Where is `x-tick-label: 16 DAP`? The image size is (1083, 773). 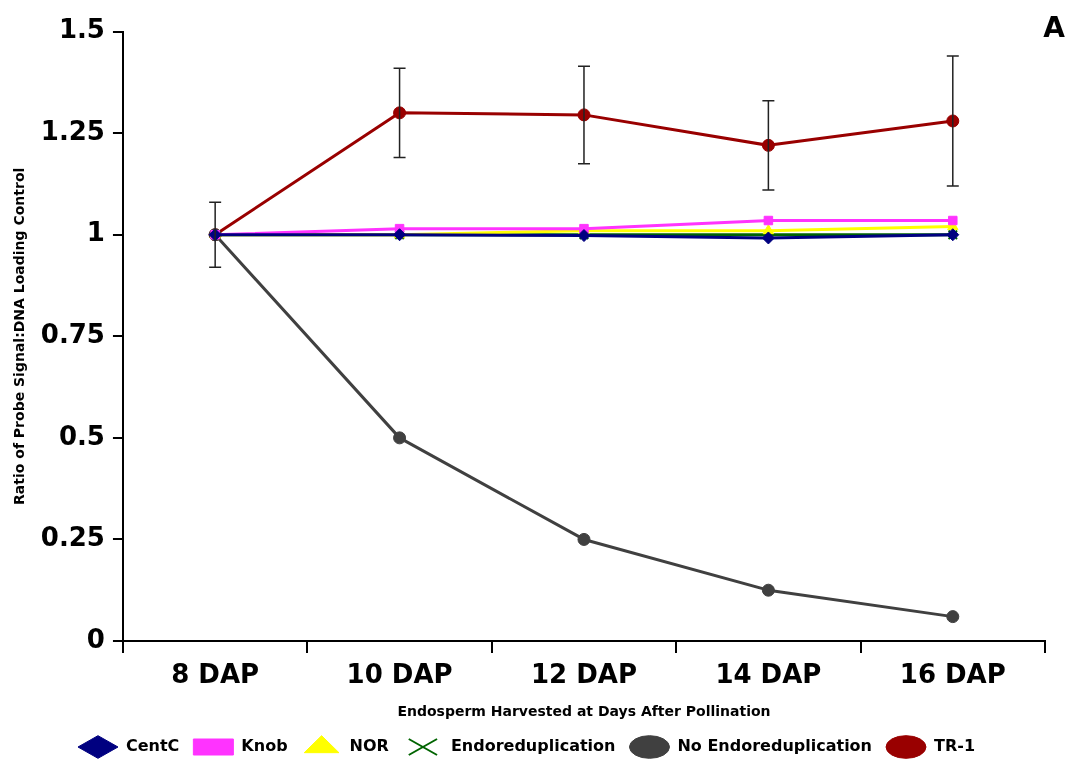 x-tick-label: 16 DAP is located at coordinates (952, 674).